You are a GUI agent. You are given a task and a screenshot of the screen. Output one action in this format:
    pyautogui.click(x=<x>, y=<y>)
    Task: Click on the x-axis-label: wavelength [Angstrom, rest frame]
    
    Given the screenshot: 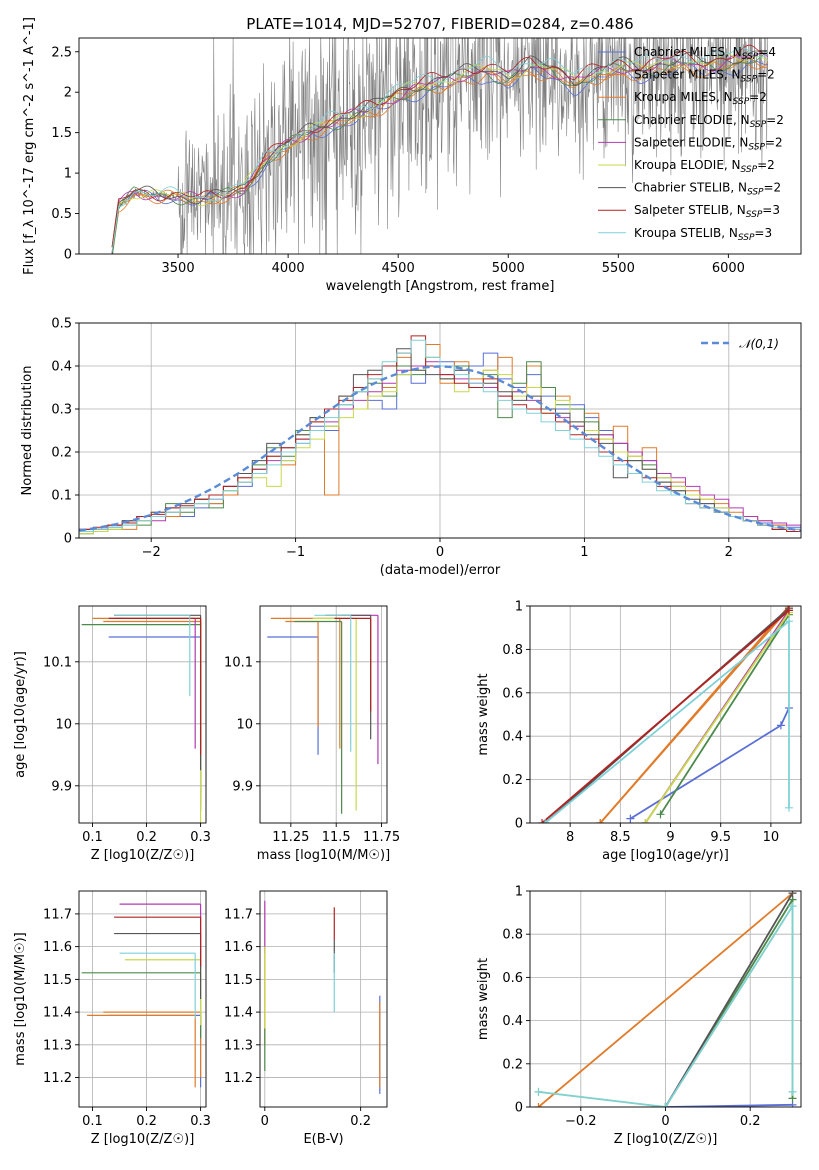 What is the action you would take?
    pyautogui.click(x=440, y=286)
    